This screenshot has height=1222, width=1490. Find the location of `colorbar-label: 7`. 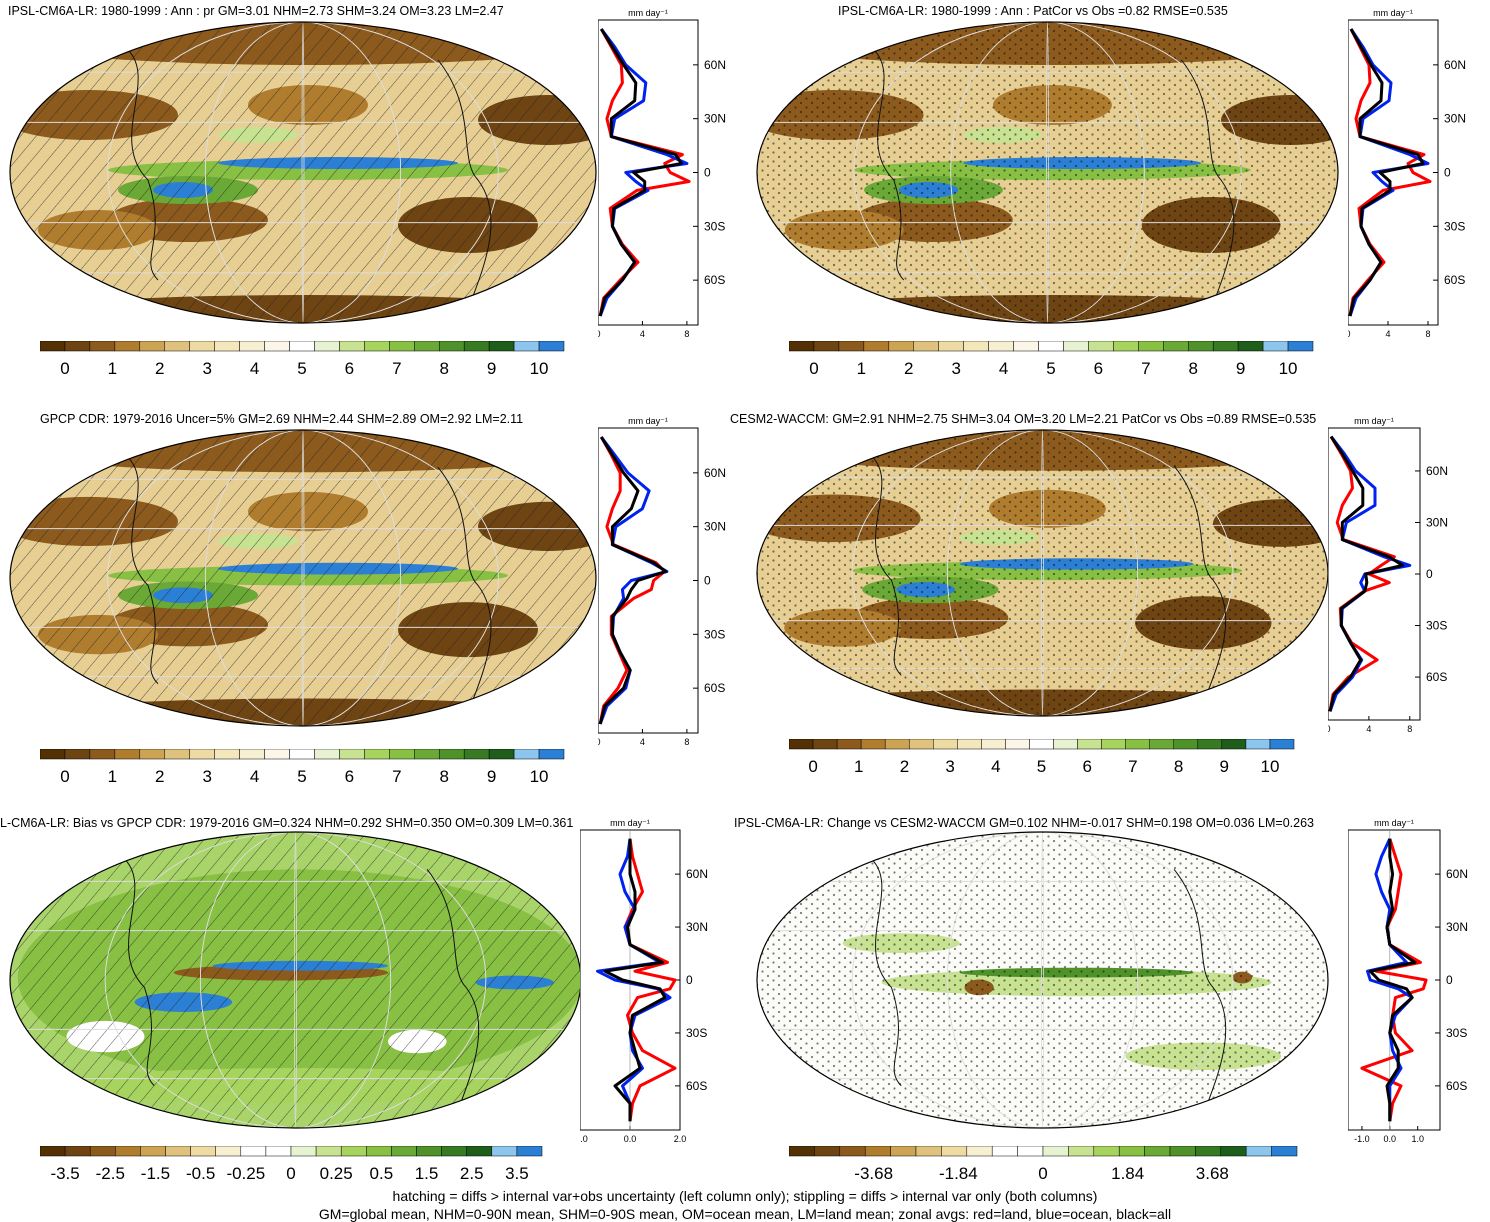

colorbar-label: 7 is located at coordinates (1145, 368).